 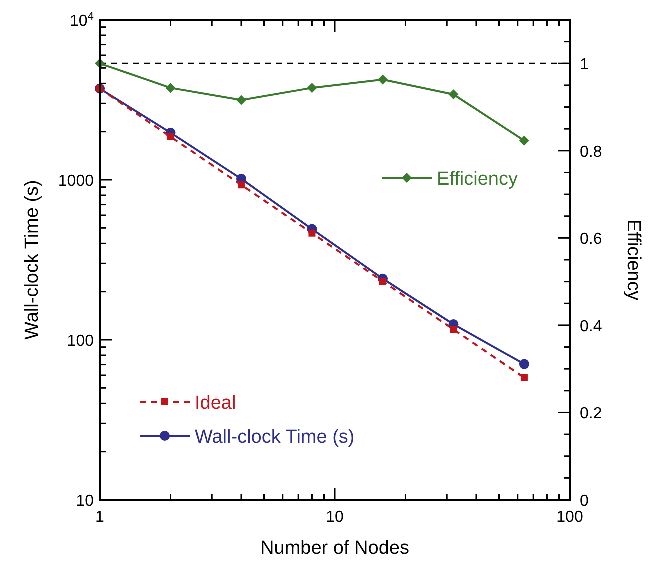 I want to click on y-tick-label: 10$^{4}$, so click(x=82, y=20).